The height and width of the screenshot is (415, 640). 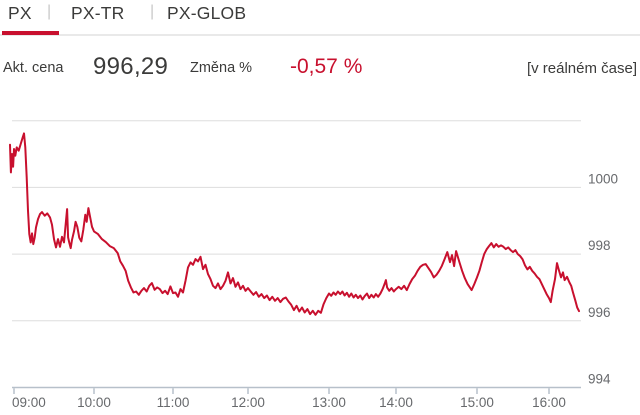 I want to click on y-tick-label: 998, so click(x=599, y=245).